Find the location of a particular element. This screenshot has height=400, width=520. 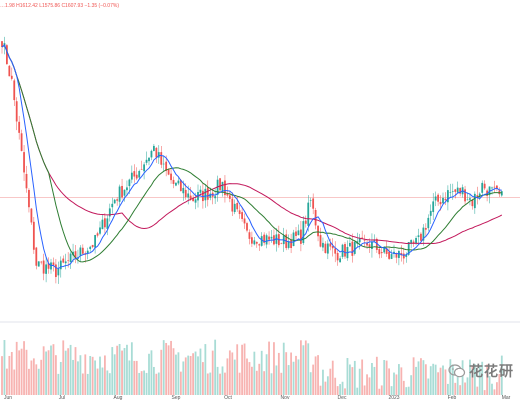

x-tick-label: Dec is located at coordinates (342, 397).